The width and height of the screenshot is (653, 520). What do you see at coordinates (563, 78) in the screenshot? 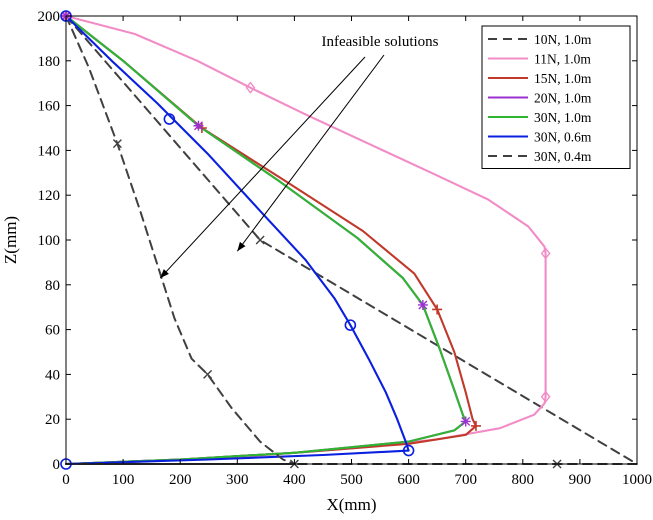
I see `legend-label-2: 15N, 1.0m` at bounding box center [563, 78].